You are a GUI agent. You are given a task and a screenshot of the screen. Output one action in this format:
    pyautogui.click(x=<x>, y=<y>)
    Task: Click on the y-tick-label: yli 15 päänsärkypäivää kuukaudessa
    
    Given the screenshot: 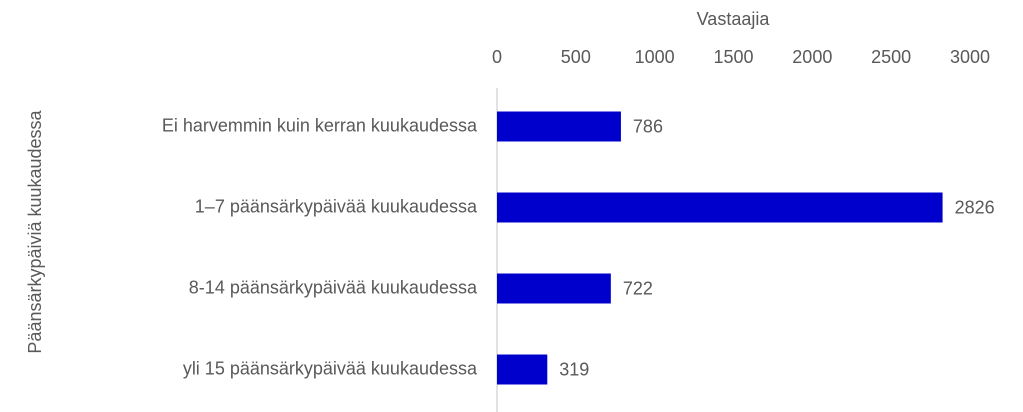 What is the action you would take?
    pyautogui.click(x=330, y=368)
    